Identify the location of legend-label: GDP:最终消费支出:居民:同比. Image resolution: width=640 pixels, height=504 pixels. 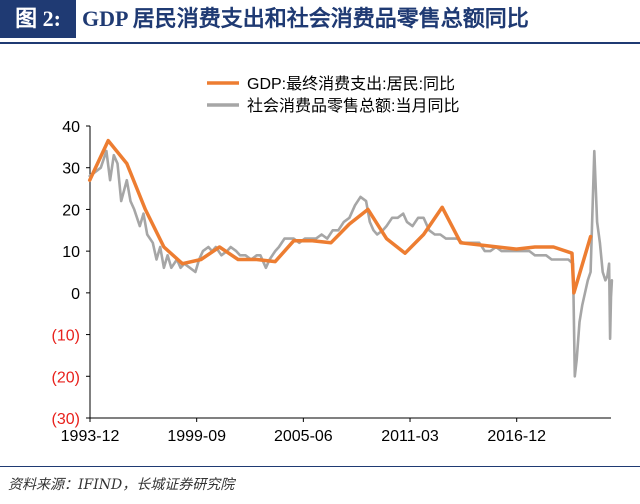
(351, 84).